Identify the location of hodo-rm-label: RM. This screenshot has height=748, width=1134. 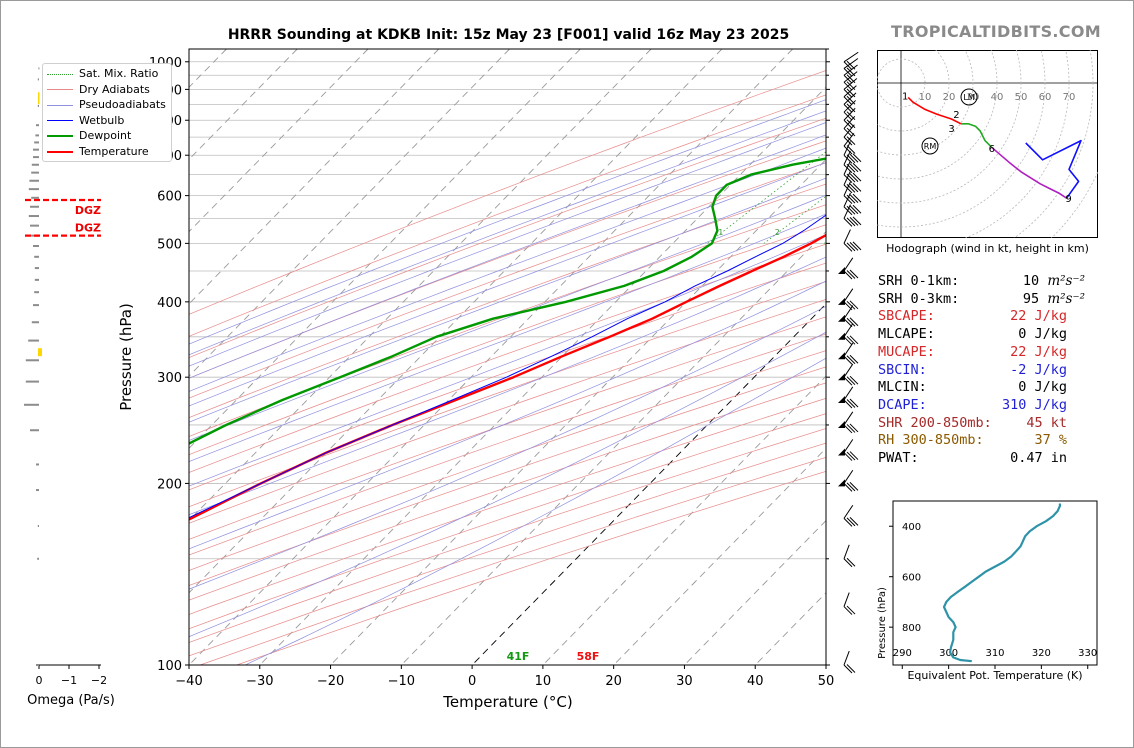
(930, 146).